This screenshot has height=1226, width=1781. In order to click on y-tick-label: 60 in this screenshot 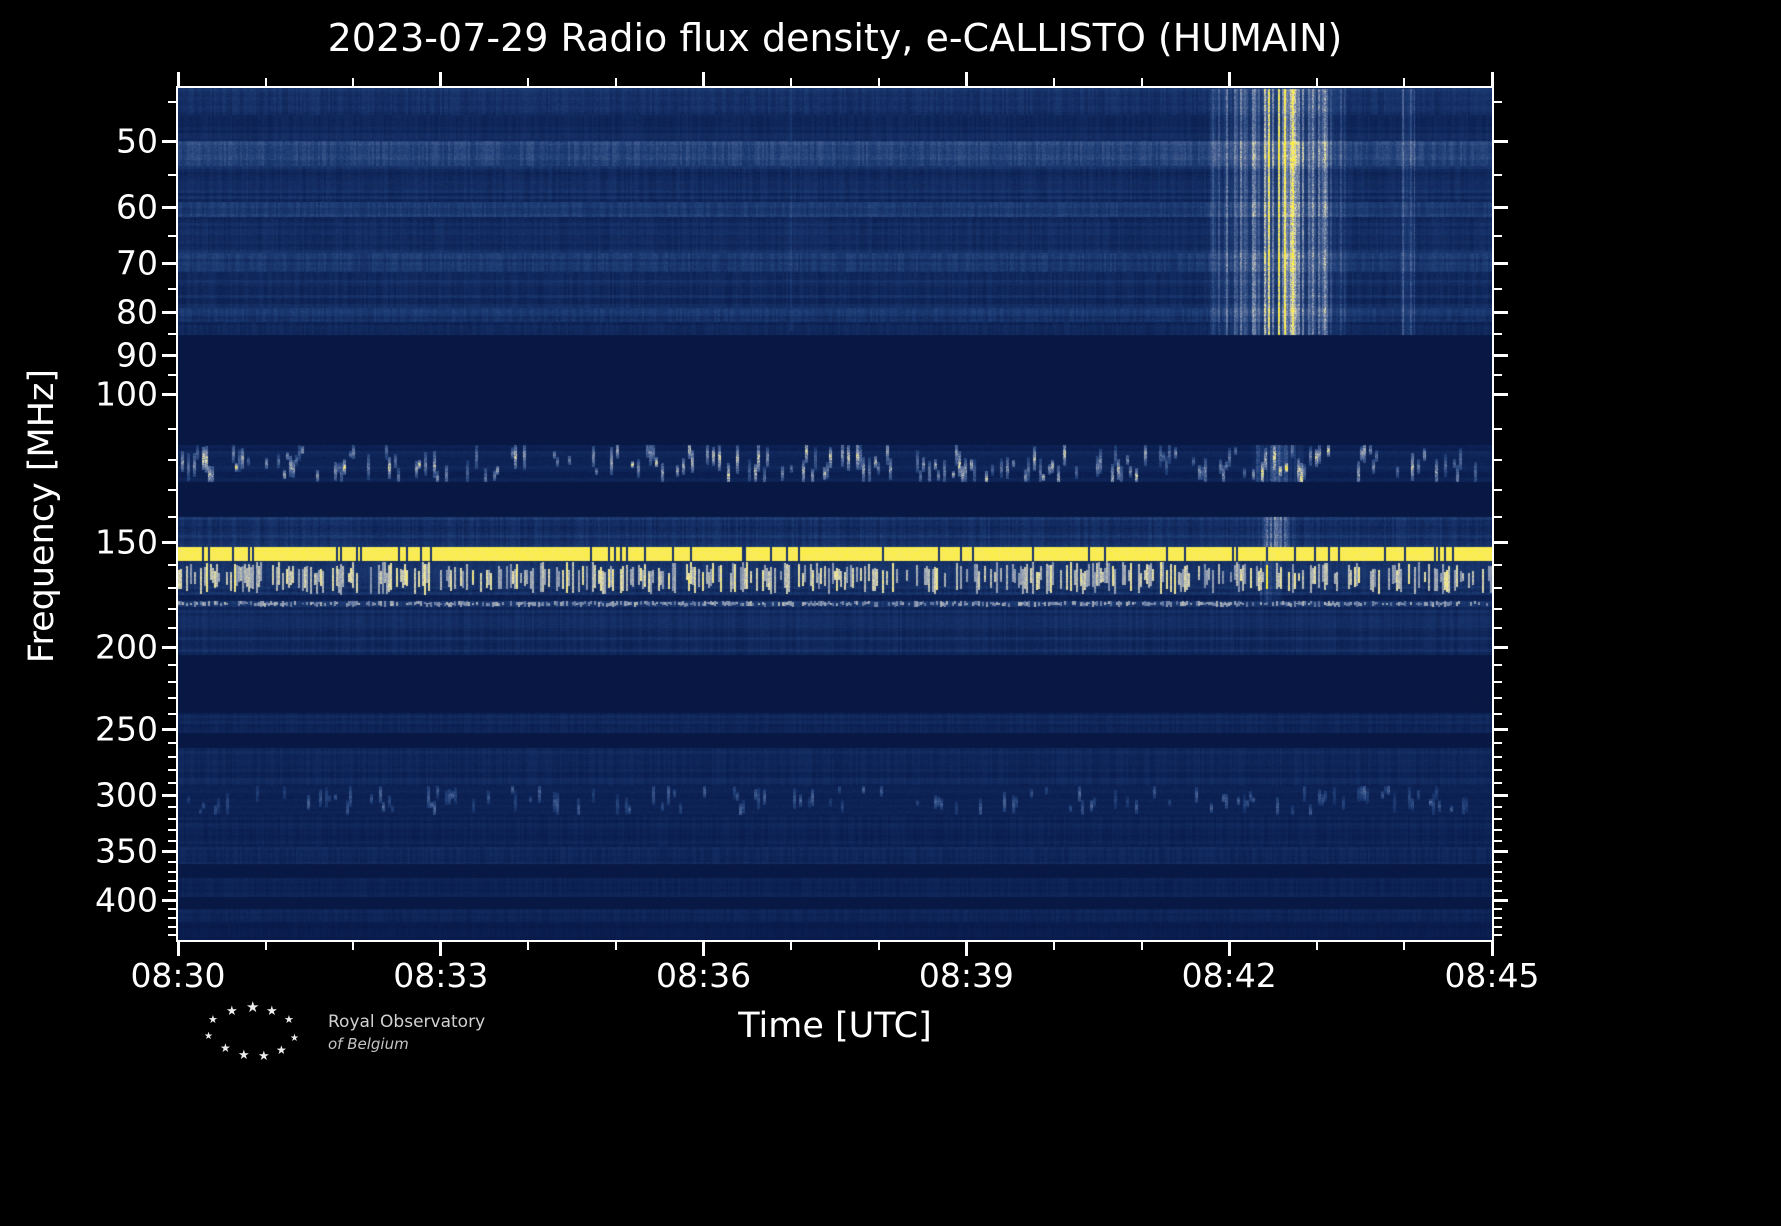, I will do `click(137, 207)`.